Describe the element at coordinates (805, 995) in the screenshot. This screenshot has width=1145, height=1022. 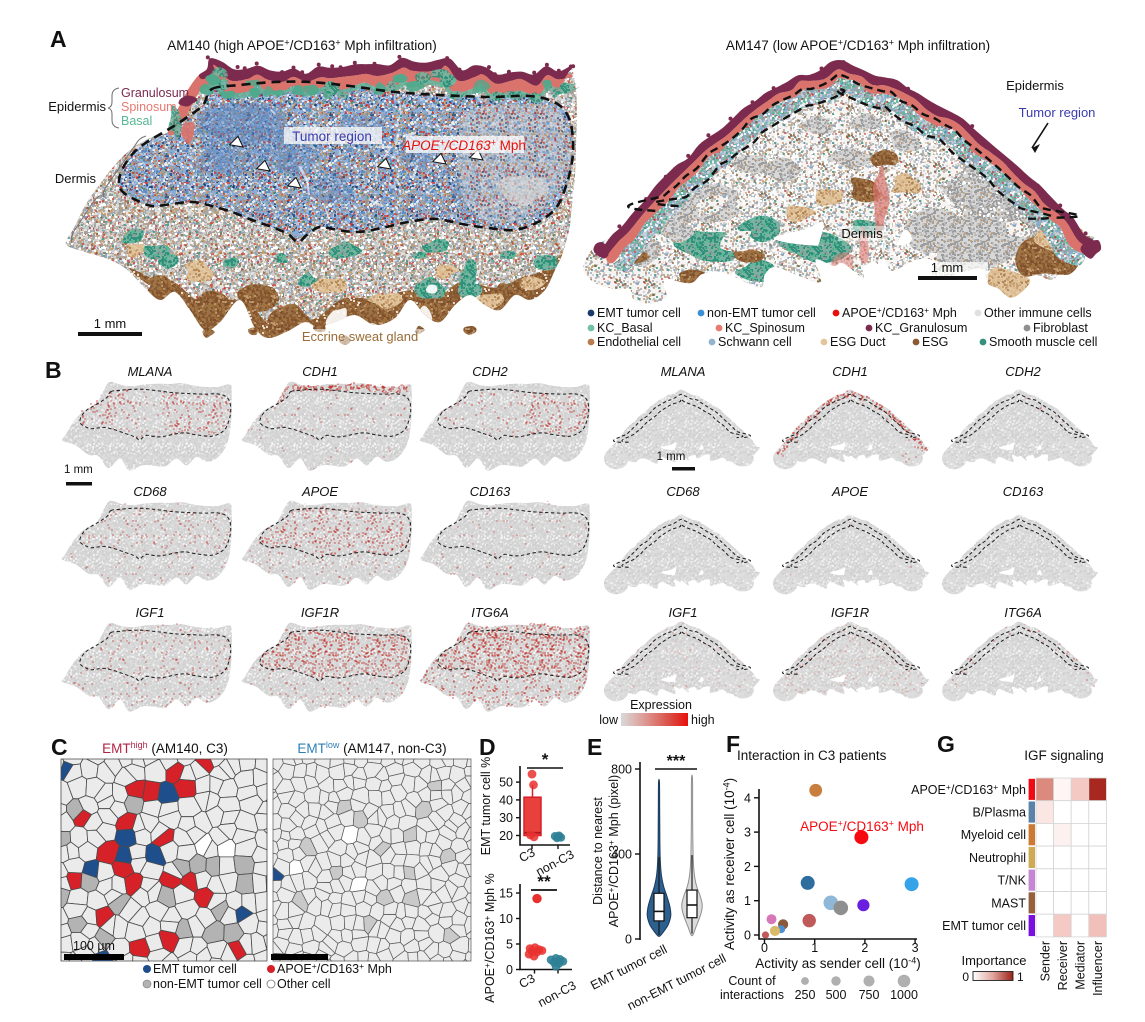
I see `svg-text: 250` at that location.